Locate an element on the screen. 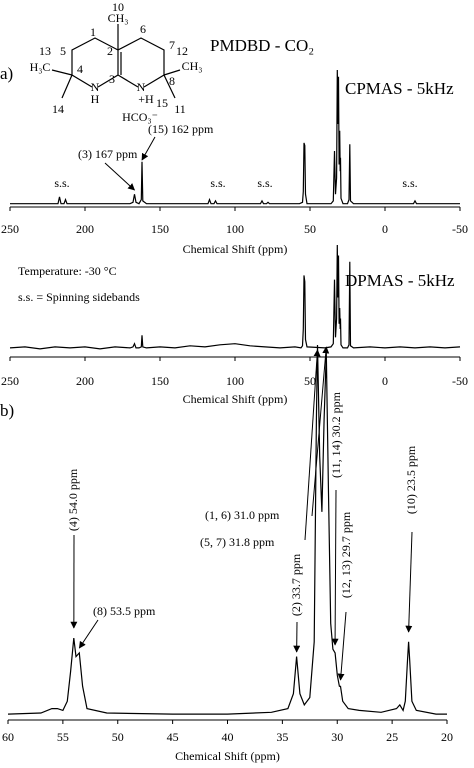  atom-label: 1 is located at coordinates (93, 32).